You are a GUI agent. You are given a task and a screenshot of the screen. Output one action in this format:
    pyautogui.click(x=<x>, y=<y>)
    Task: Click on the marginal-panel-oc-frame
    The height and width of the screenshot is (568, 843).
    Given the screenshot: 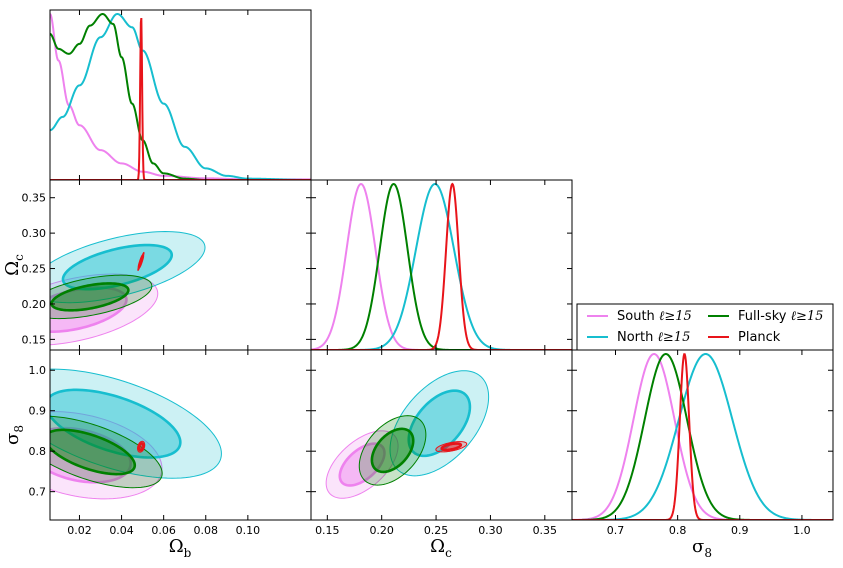 What is the action you would take?
    pyautogui.click(x=441, y=265)
    